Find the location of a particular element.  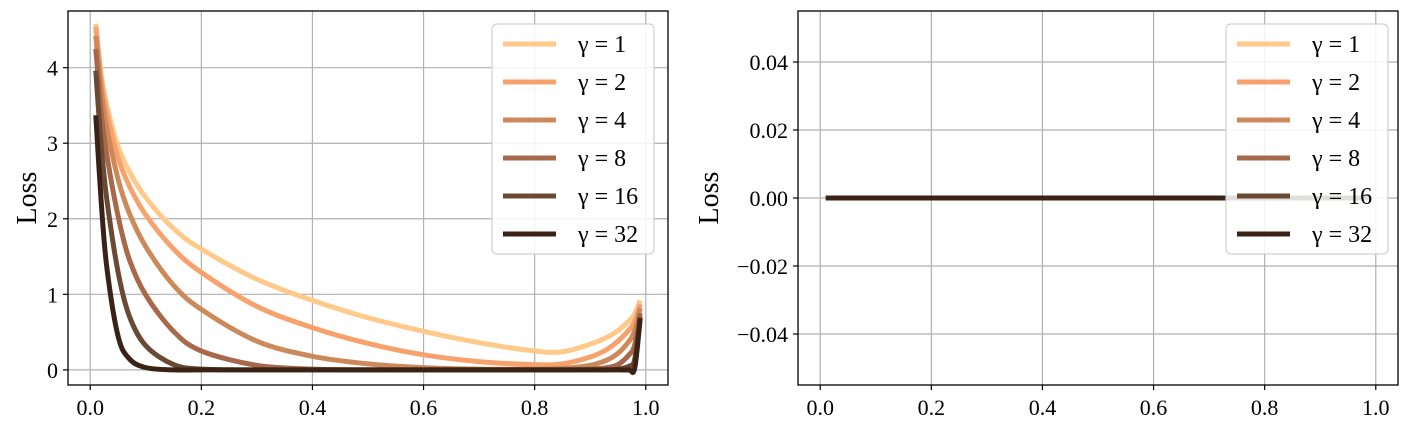

y-tick-label: 0.02 is located at coordinates (769, 130).